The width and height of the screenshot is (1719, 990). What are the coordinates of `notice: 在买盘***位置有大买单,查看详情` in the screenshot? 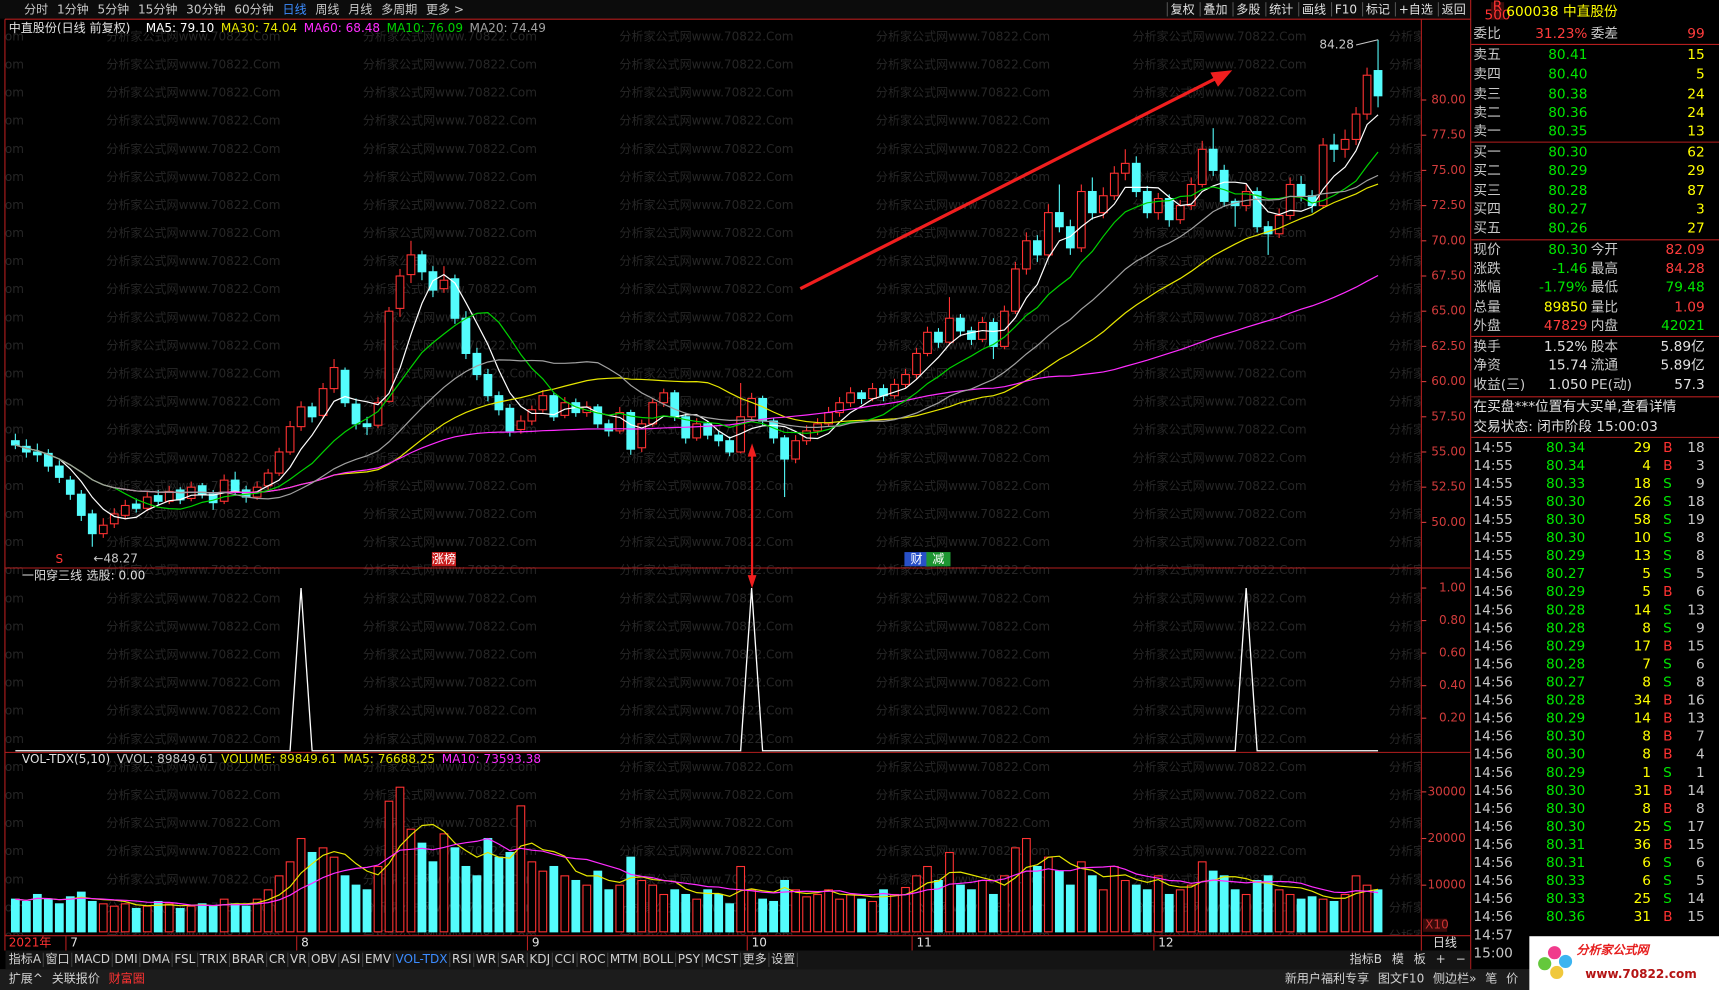 It's located at (1574, 406).